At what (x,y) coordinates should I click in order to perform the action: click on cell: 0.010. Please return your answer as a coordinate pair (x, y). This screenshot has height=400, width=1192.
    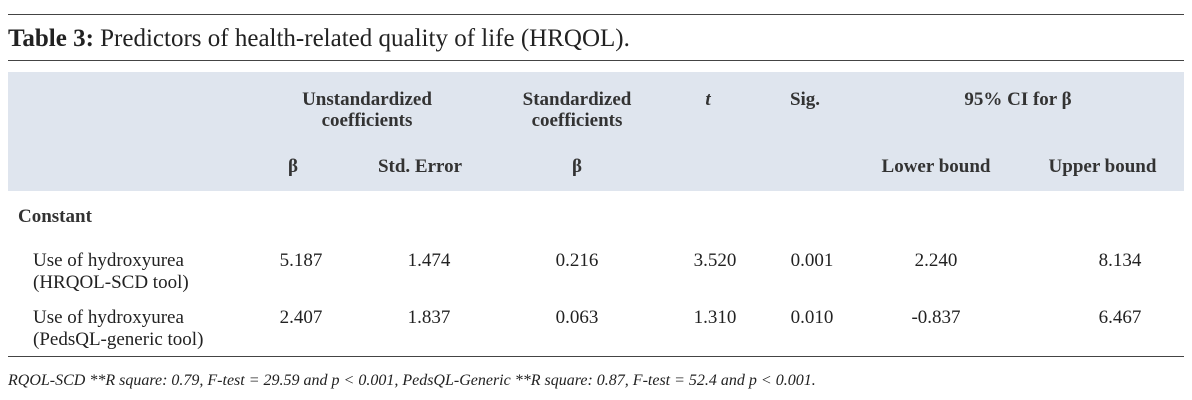
    Looking at the image, I should click on (812, 317).